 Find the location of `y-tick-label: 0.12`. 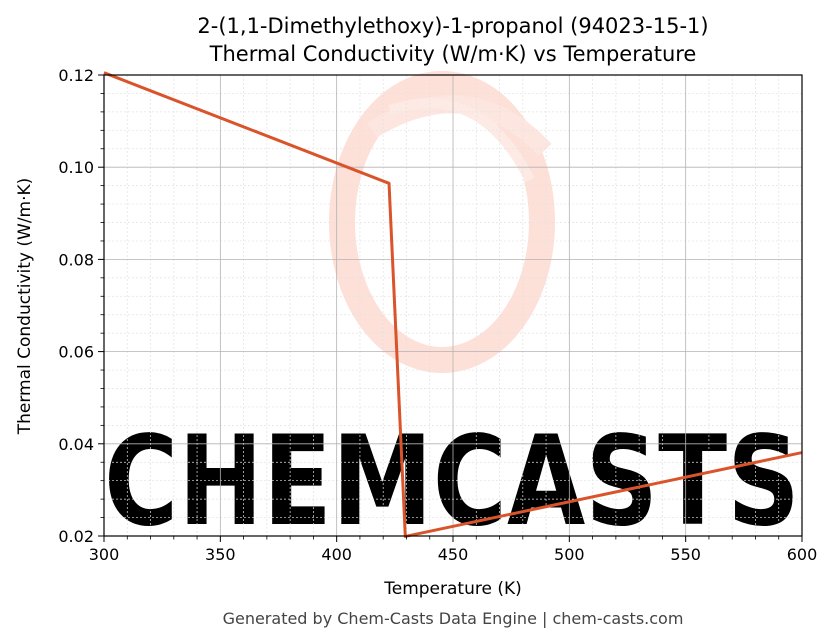

y-tick-label: 0.12 is located at coordinates (76, 75).